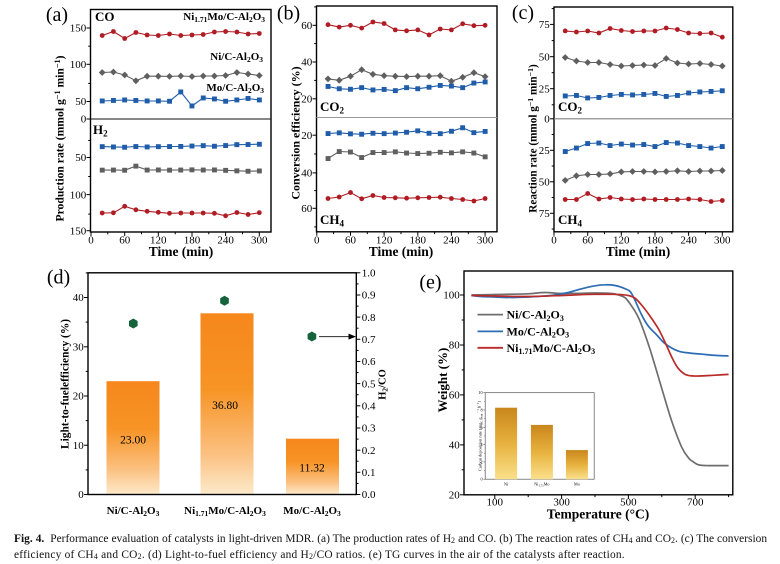 This screenshot has height=564, width=780. Describe the element at coordinates (312, 469) in the screenshot. I see `svg-text: 11.32` at that location.